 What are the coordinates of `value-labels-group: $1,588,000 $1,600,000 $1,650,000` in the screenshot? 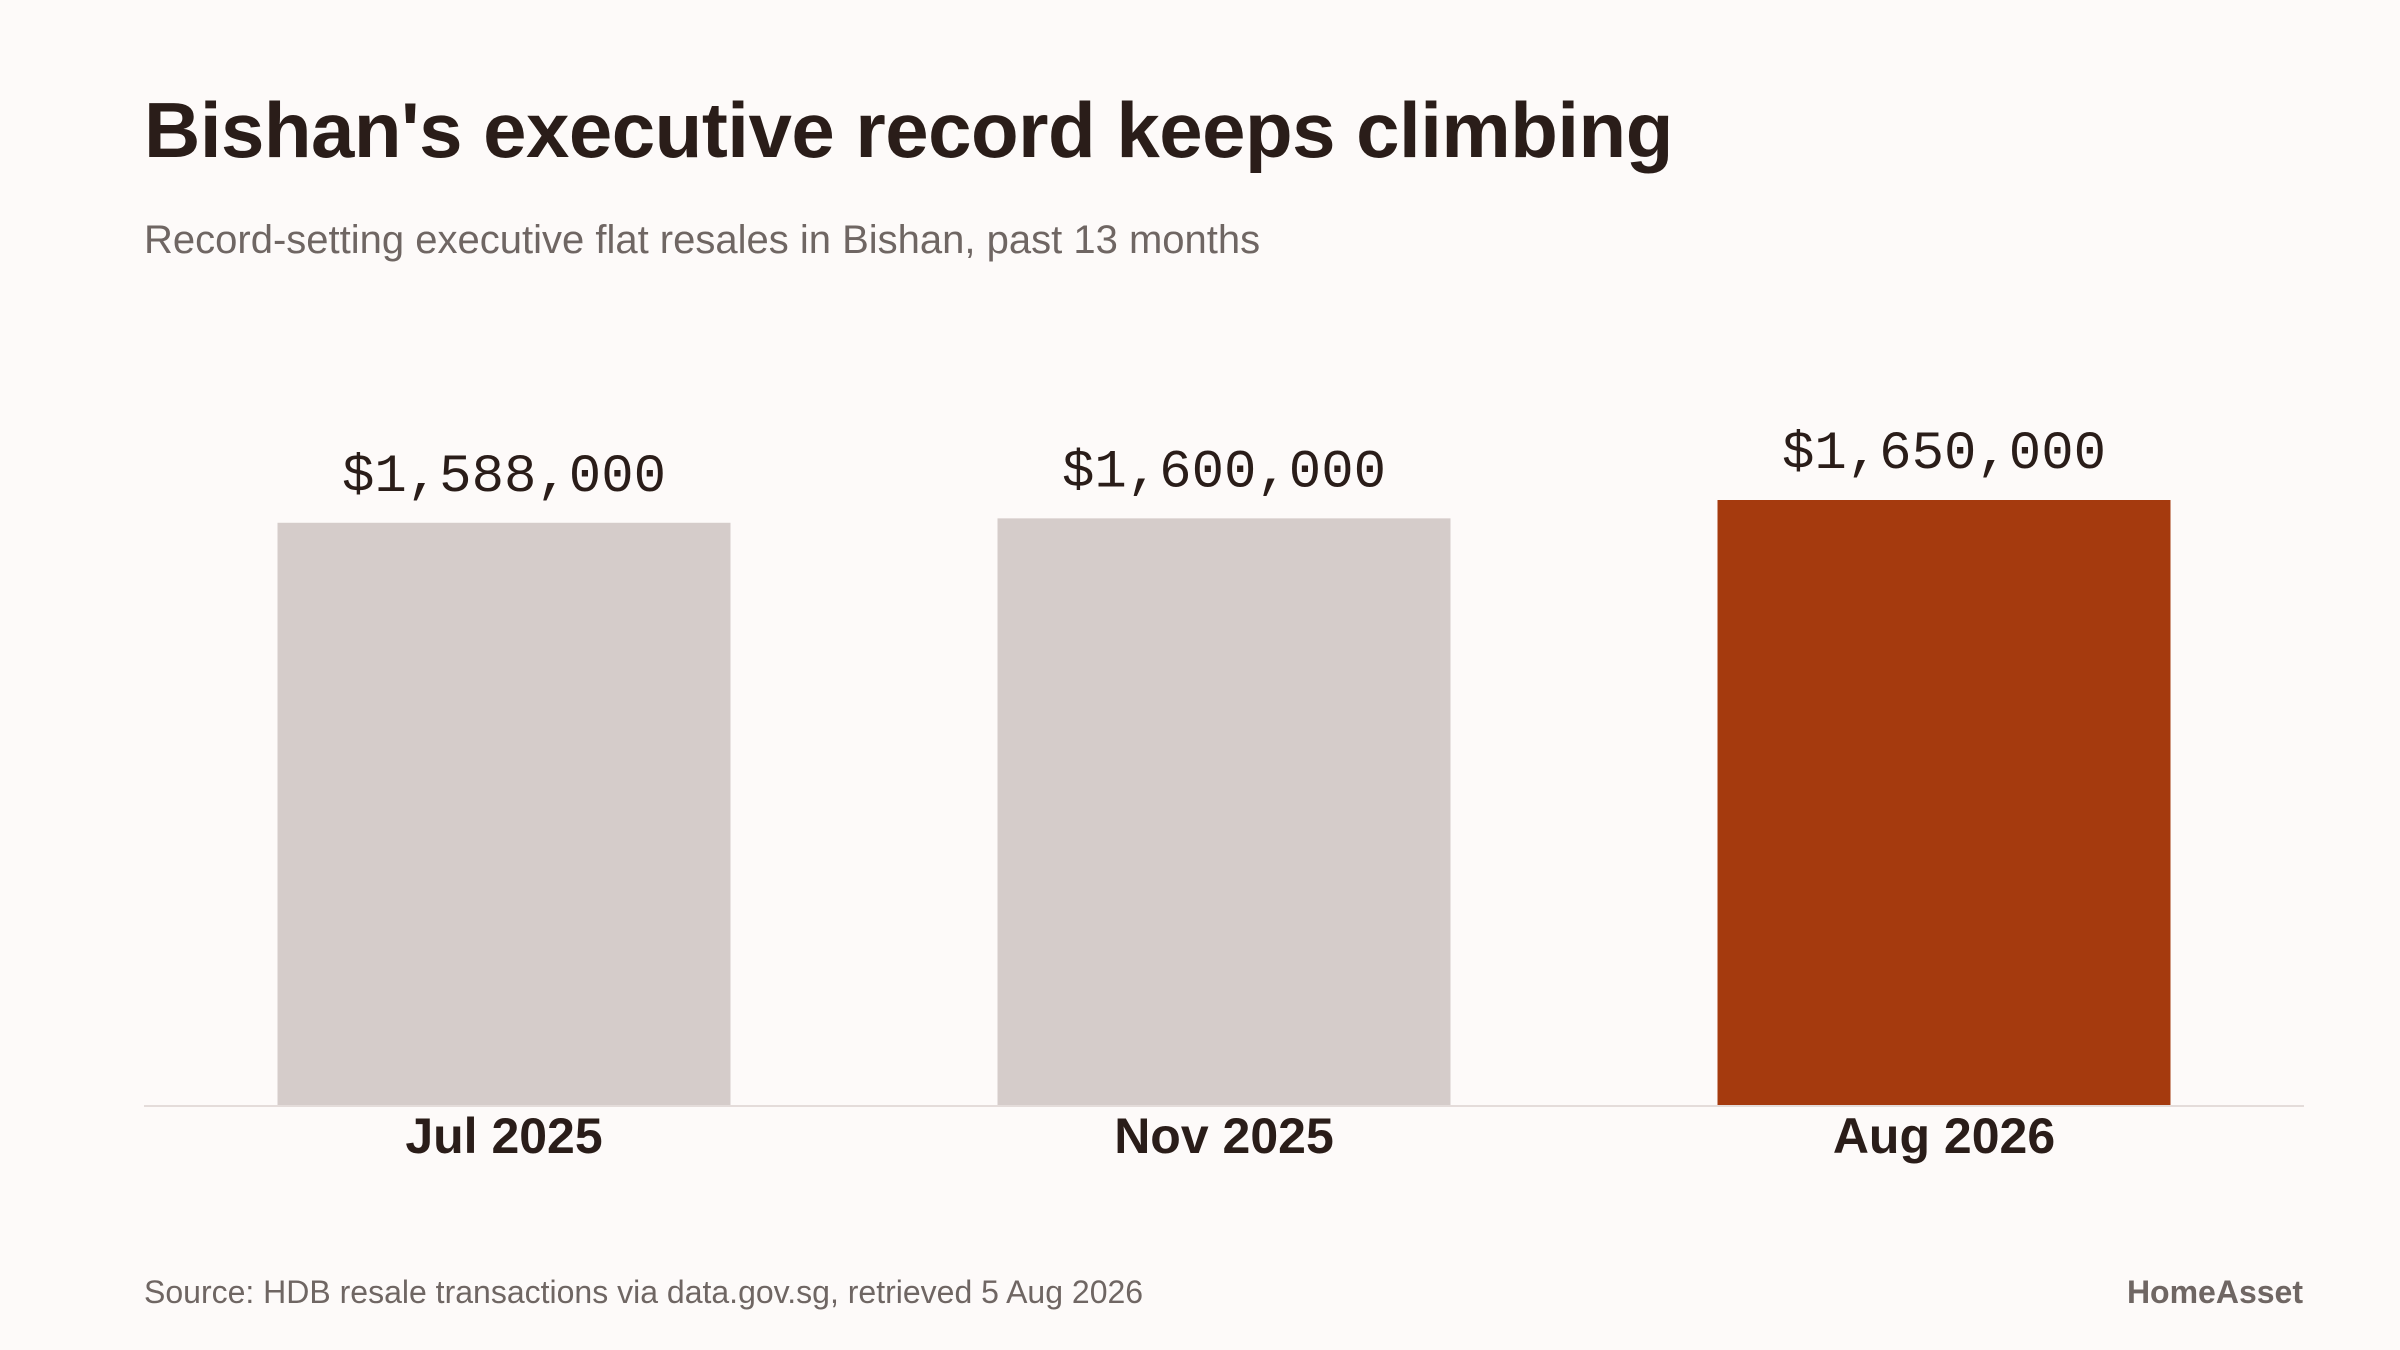 It's located at (1224, 466).